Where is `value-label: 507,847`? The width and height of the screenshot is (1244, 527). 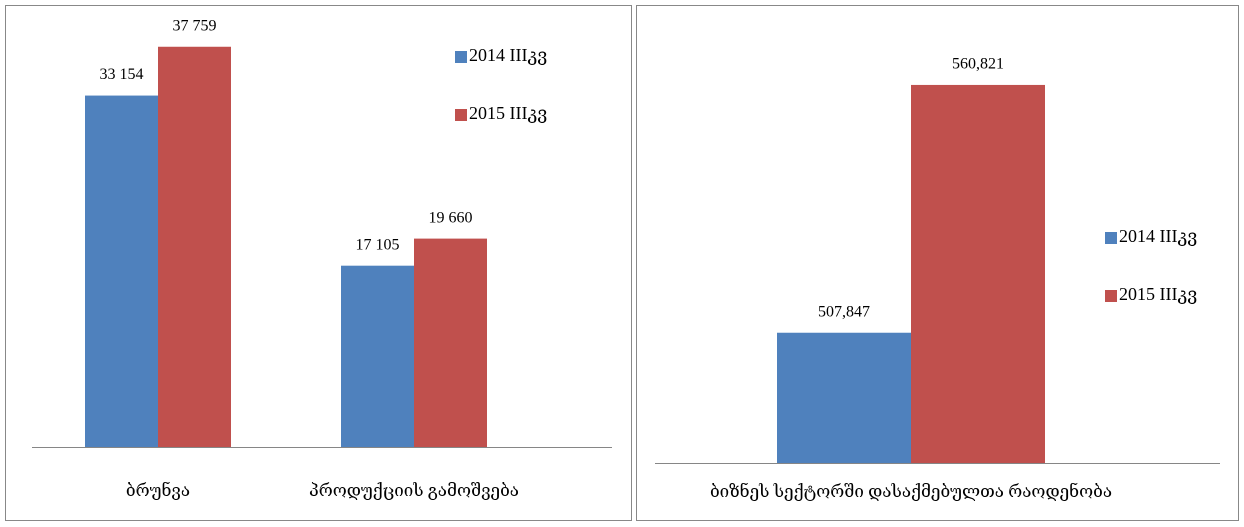 value-label: 507,847 is located at coordinates (844, 311).